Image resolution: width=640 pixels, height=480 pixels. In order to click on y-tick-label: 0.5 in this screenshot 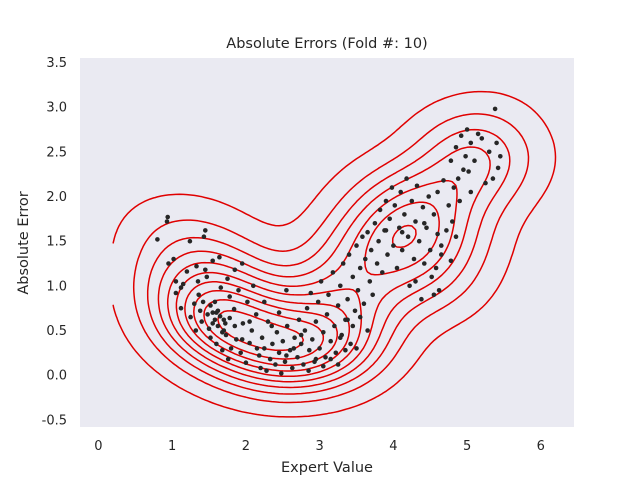, I will do `click(56, 331)`.